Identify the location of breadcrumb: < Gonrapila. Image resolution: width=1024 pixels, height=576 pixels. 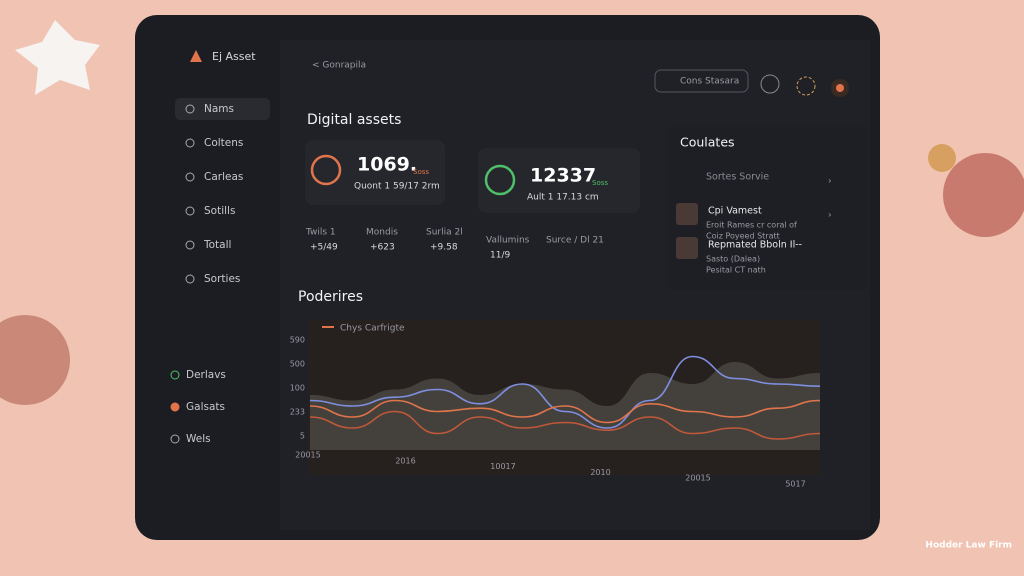
(339, 66).